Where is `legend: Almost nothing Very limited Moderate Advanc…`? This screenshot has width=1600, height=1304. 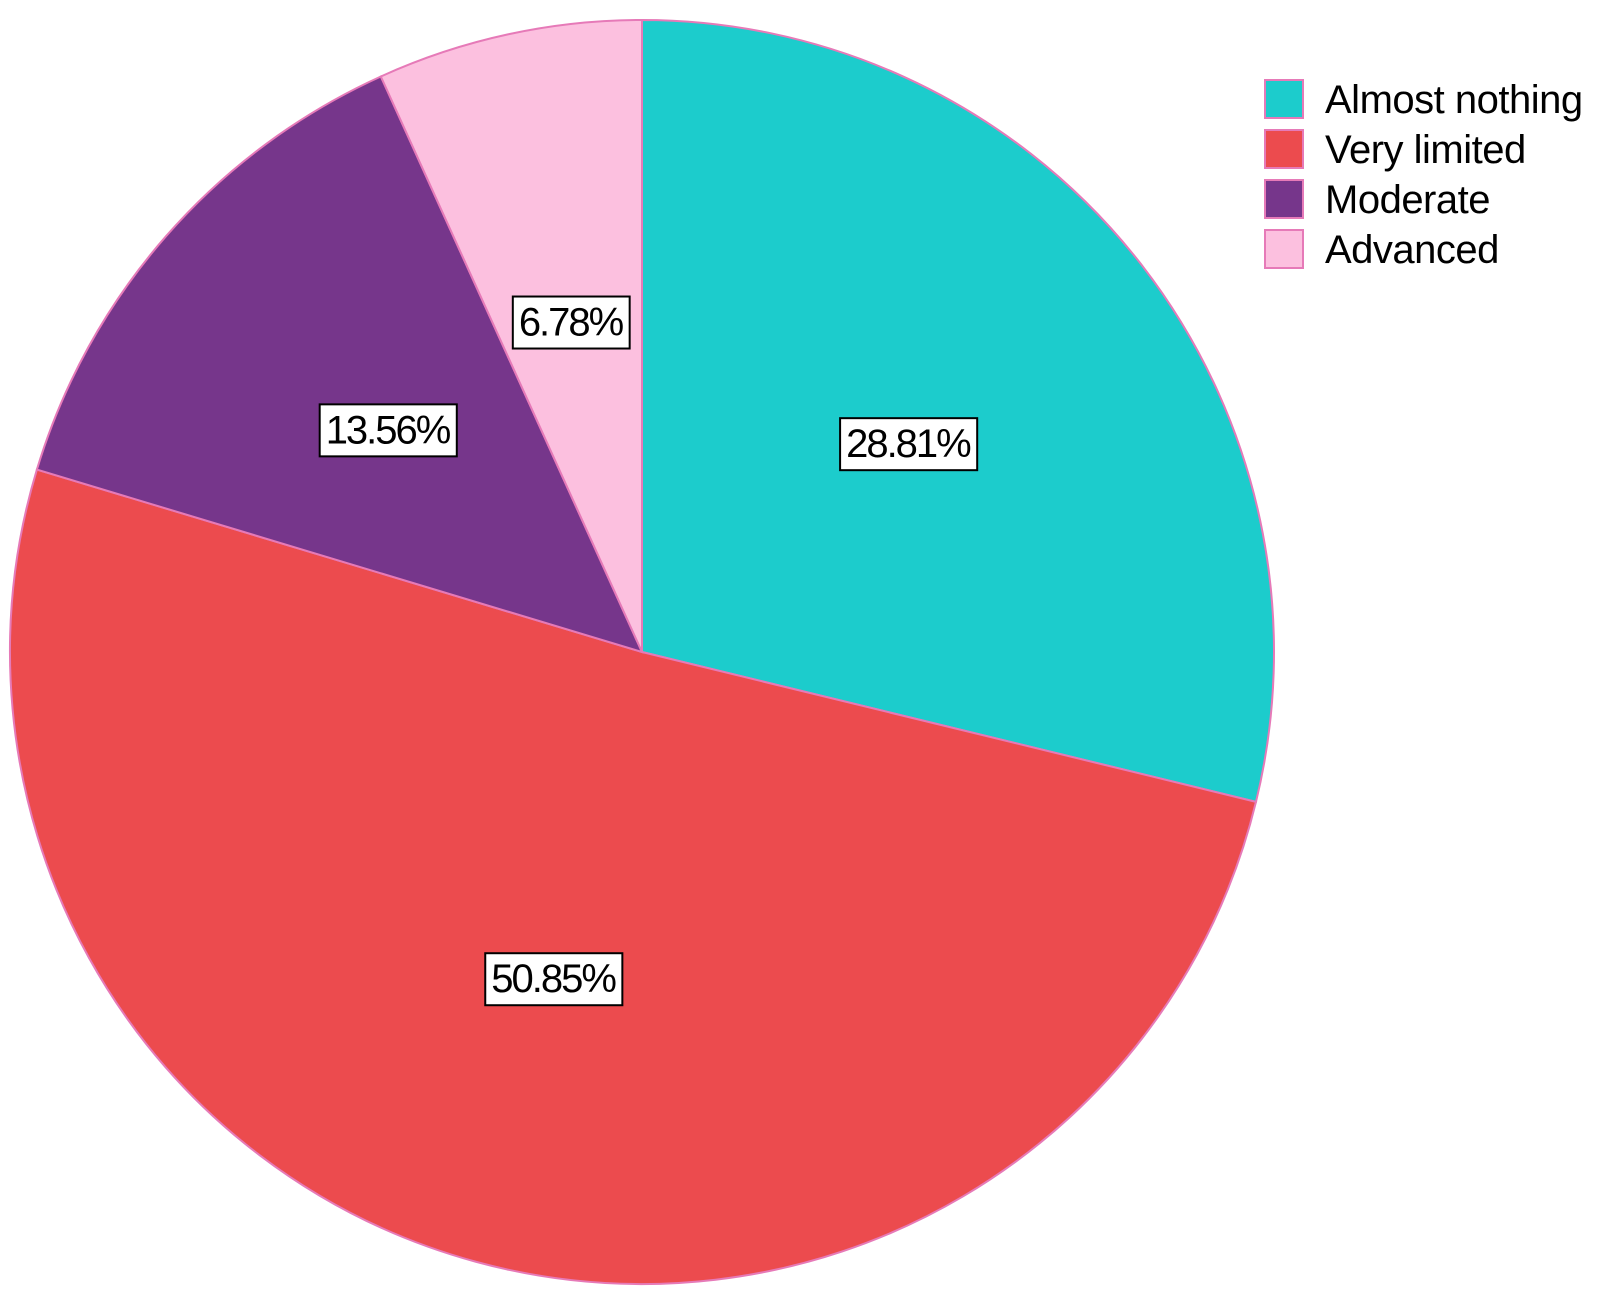 legend: Almost nothing Very limited Moderate Advanc… is located at coordinates (1423, 175).